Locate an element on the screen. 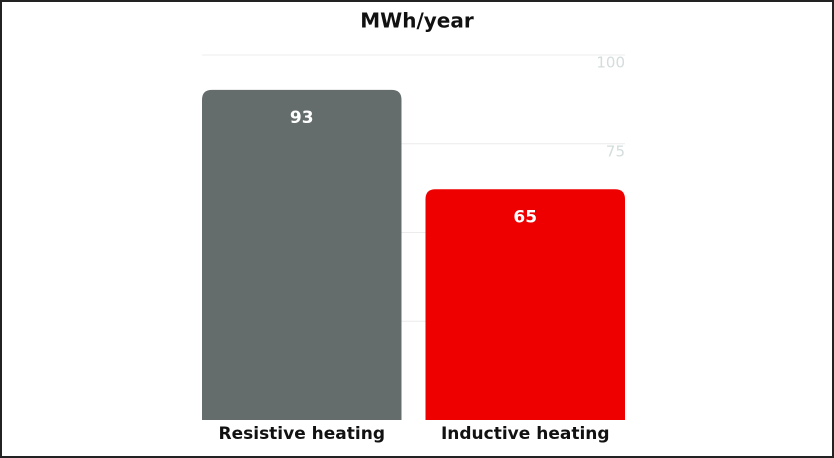 This screenshot has width=834, height=458. data-label: 93 is located at coordinates (302, 118).